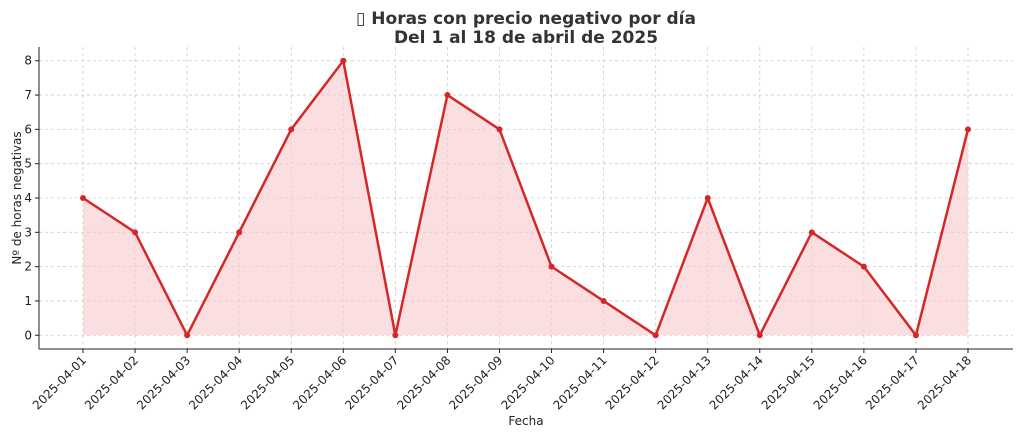 This screenshot has height=439, width=1024. Describe the element at coordinates (527, 382) in the screenshot. I see `x-tick-label: 2025-04-10` at that location.